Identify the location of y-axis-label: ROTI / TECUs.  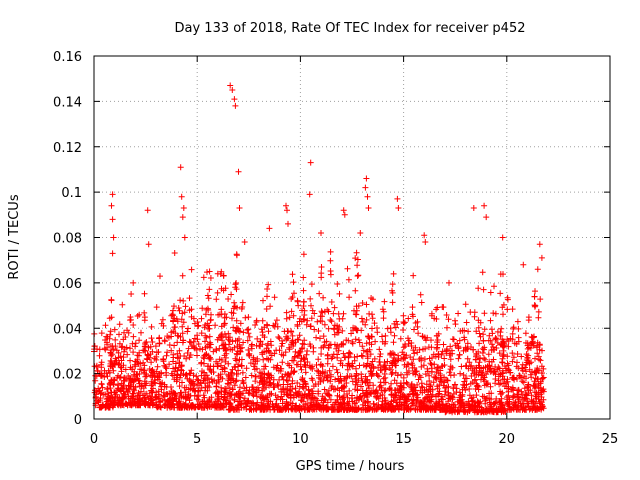
(14, 236).